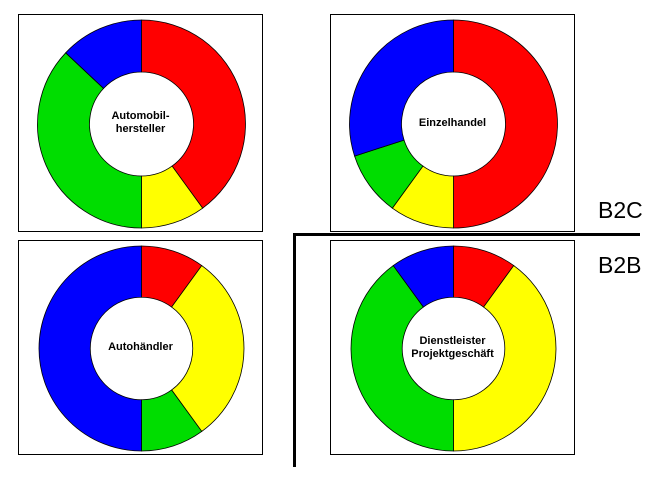 This screenshot has height=482, width=664. I want to click on segment-label-b2b: B2B, so click(620, 265).